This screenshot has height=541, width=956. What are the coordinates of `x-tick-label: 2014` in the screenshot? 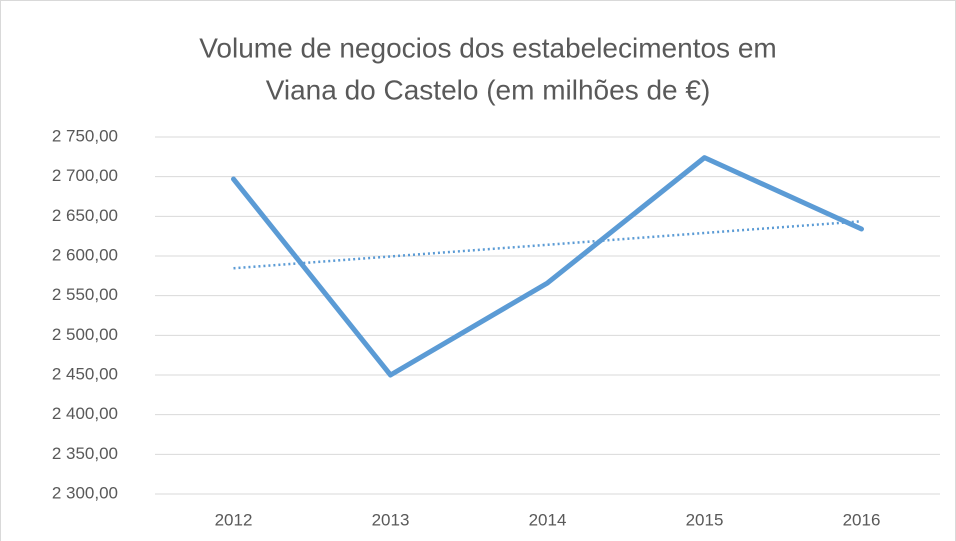 It's located at (548, 519).